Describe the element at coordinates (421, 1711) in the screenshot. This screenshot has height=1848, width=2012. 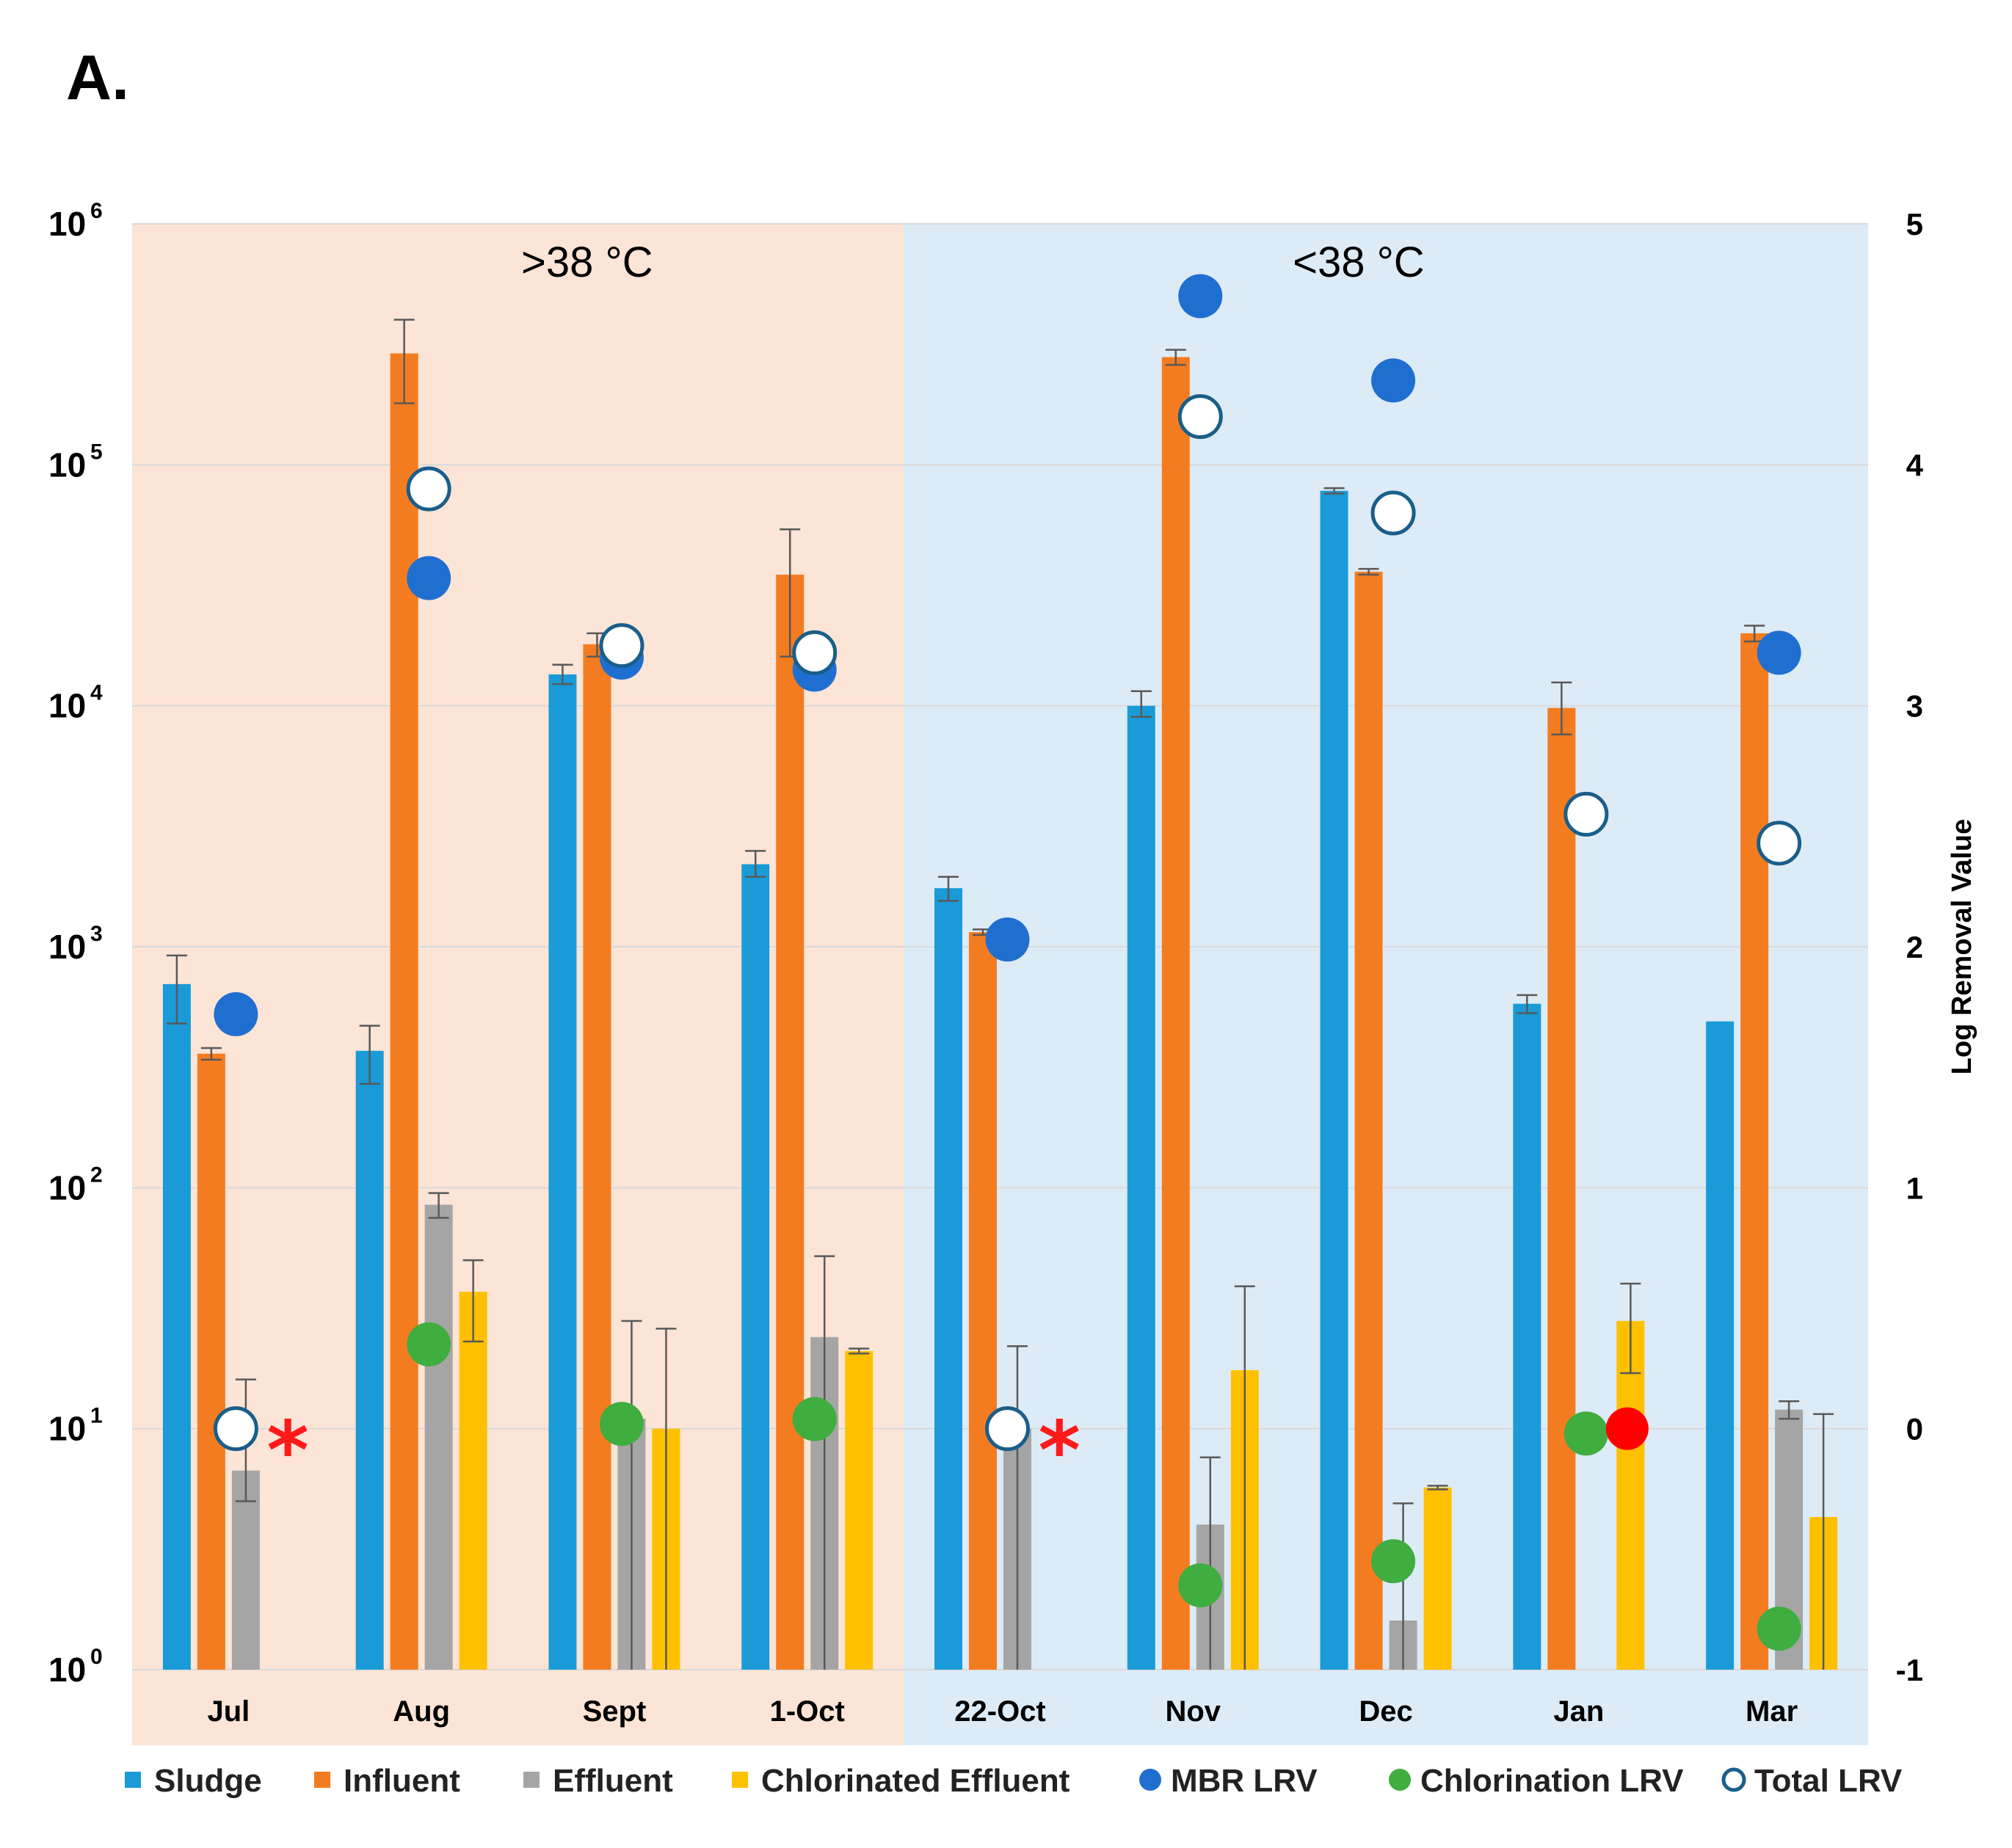
I see `category-label: Aug` at that location.